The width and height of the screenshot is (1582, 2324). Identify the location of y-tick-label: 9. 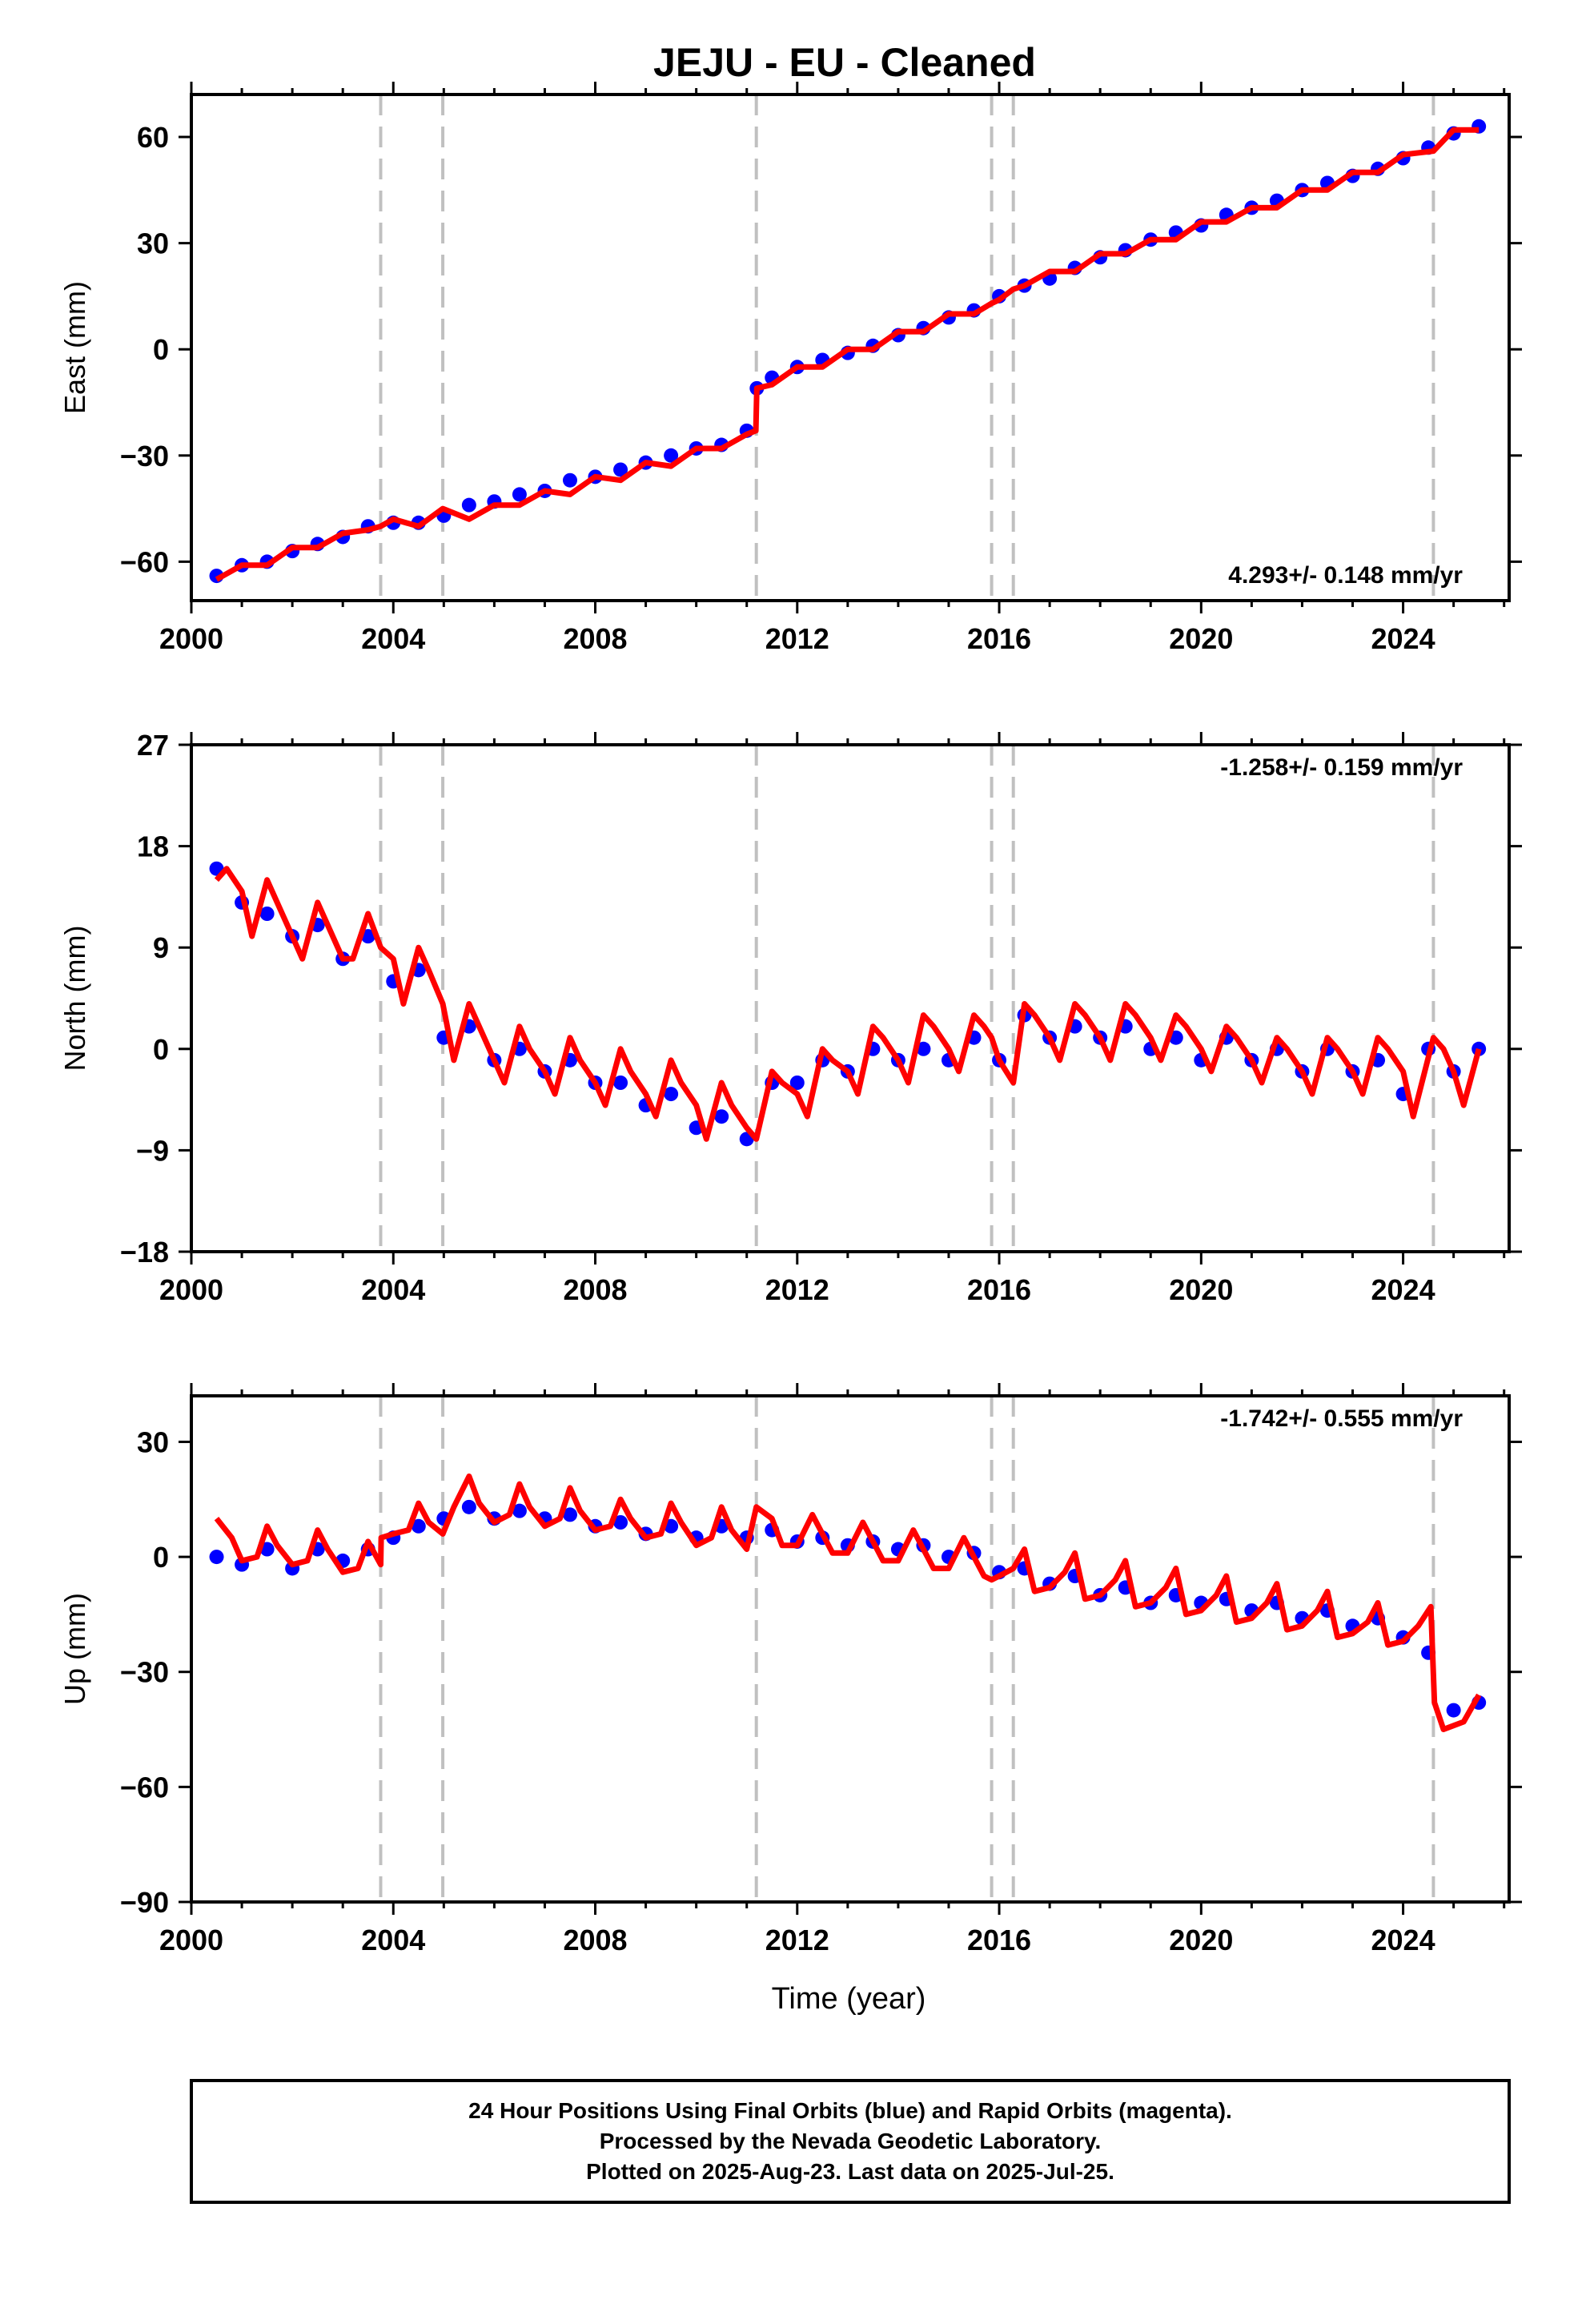
(161, 947).